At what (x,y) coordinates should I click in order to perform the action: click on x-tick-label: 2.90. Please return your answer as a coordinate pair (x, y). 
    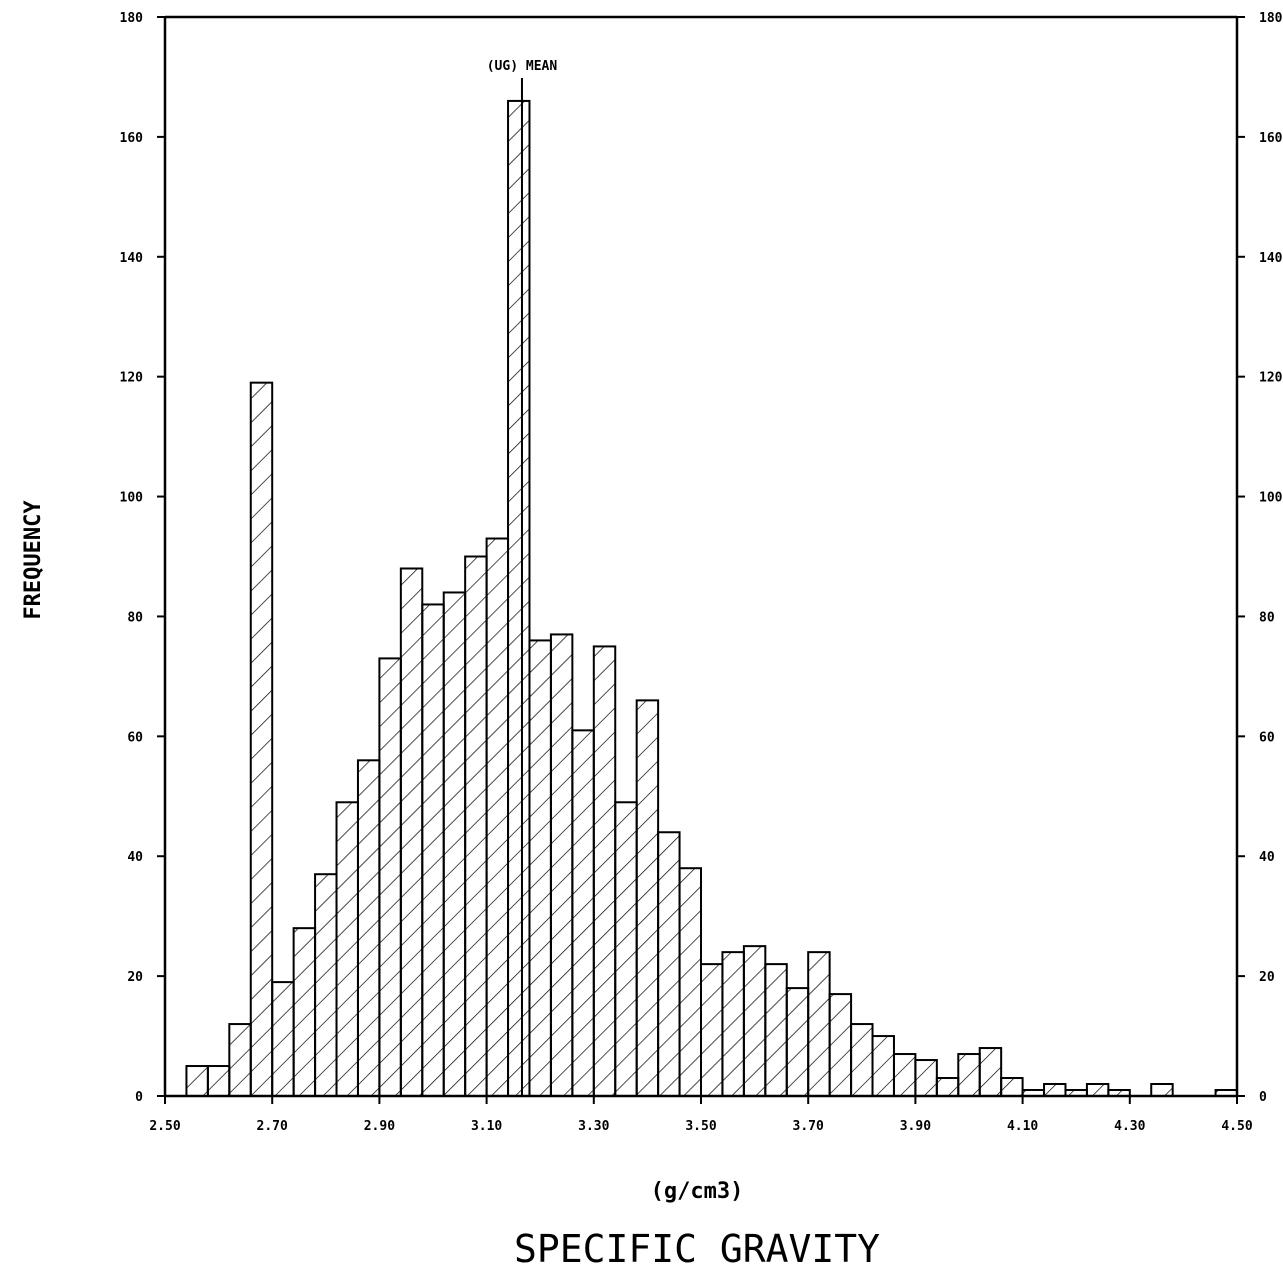
    Looking at the image, I should click on (379, 1126).